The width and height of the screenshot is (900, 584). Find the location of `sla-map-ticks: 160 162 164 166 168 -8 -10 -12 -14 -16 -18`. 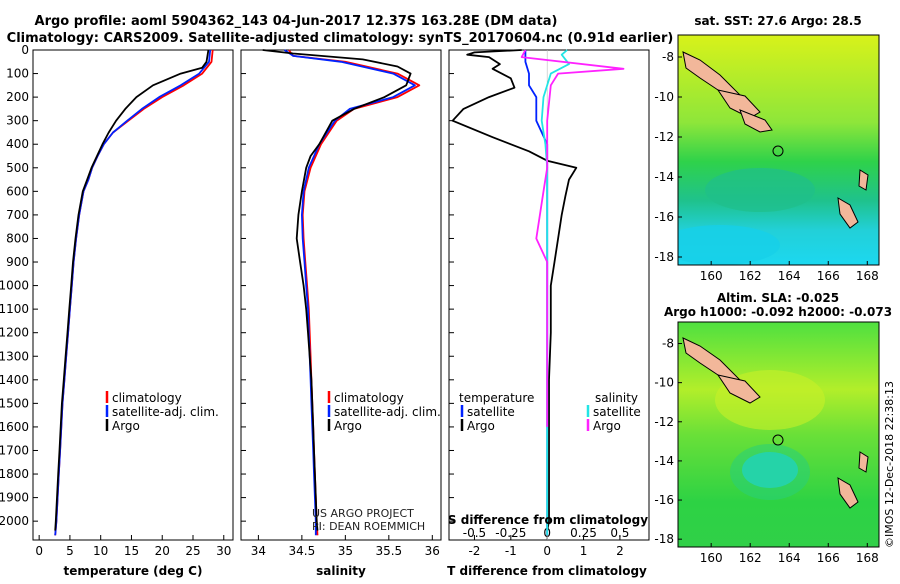

sla-map-ticks: 160 162 164 166 168 -8 -10 -12 -14 -16 -18 is located at coordinates (766, 451).